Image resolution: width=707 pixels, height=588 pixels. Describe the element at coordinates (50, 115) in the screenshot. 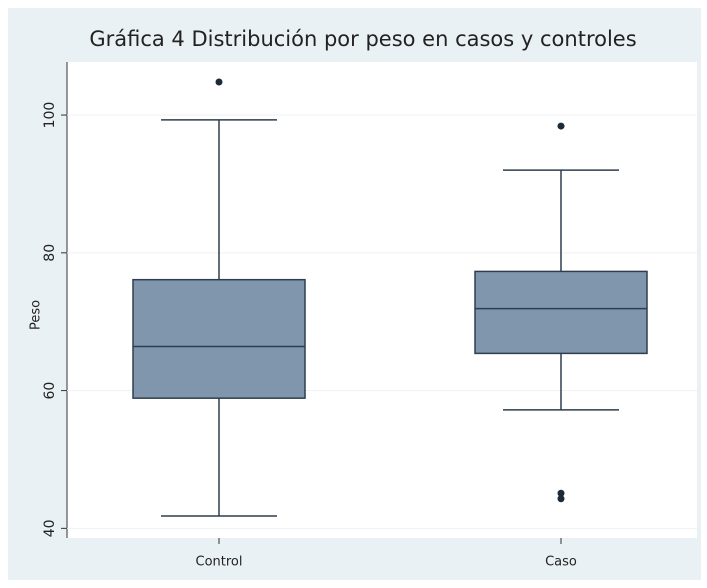

I see `y-tick-label: 100` at that location.